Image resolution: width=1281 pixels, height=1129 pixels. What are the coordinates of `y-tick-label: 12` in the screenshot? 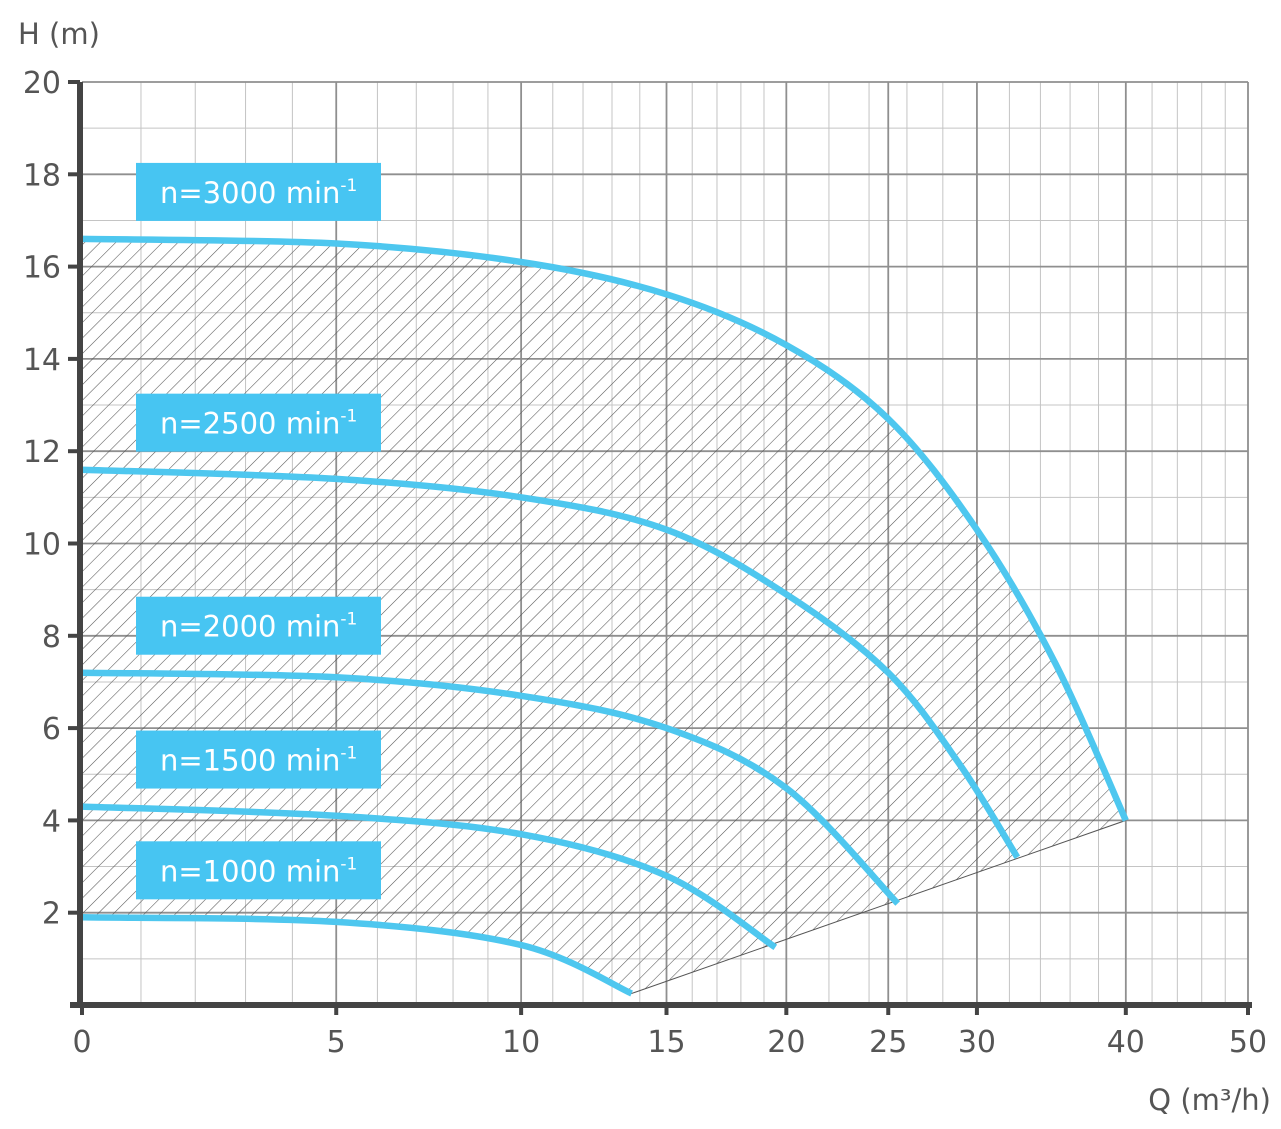 It's located at (42, 452).